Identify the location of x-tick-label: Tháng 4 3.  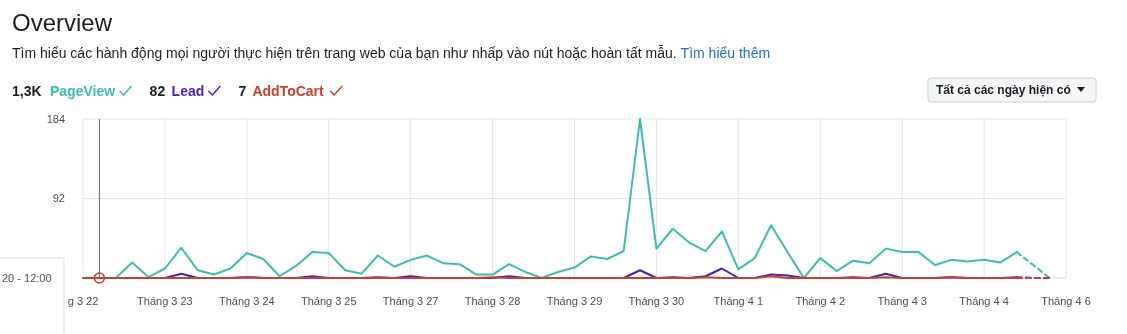
(902, 301).